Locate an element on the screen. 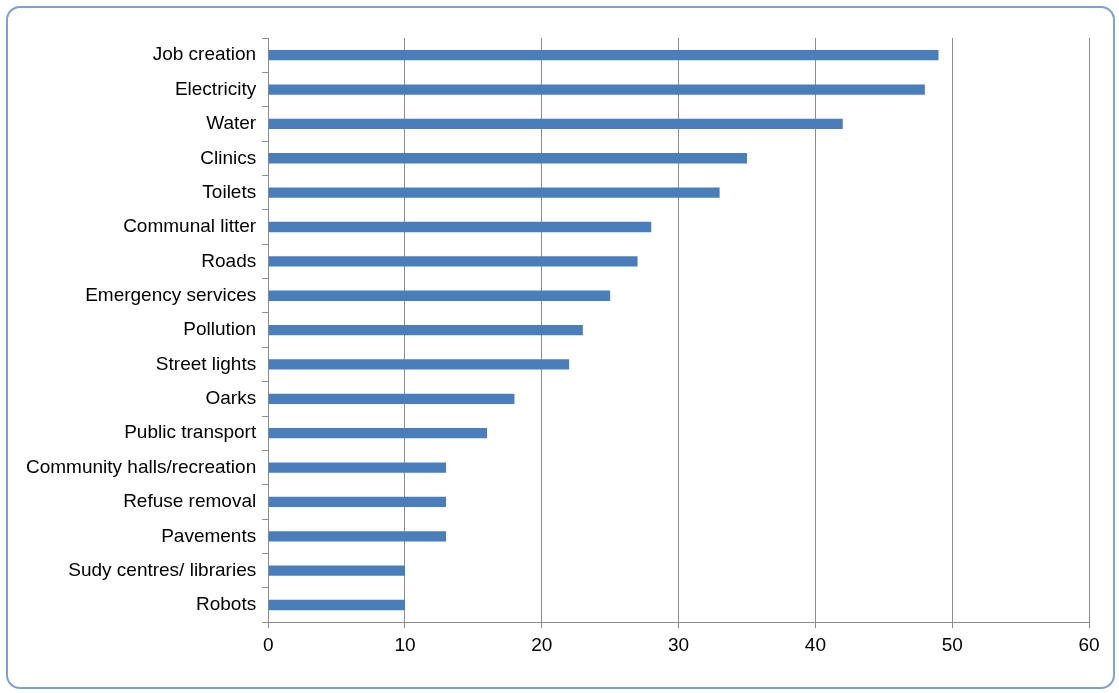 This screenshot has width=1119, height=693. y-tick-label: Robots is located at coordinates (226, 604).